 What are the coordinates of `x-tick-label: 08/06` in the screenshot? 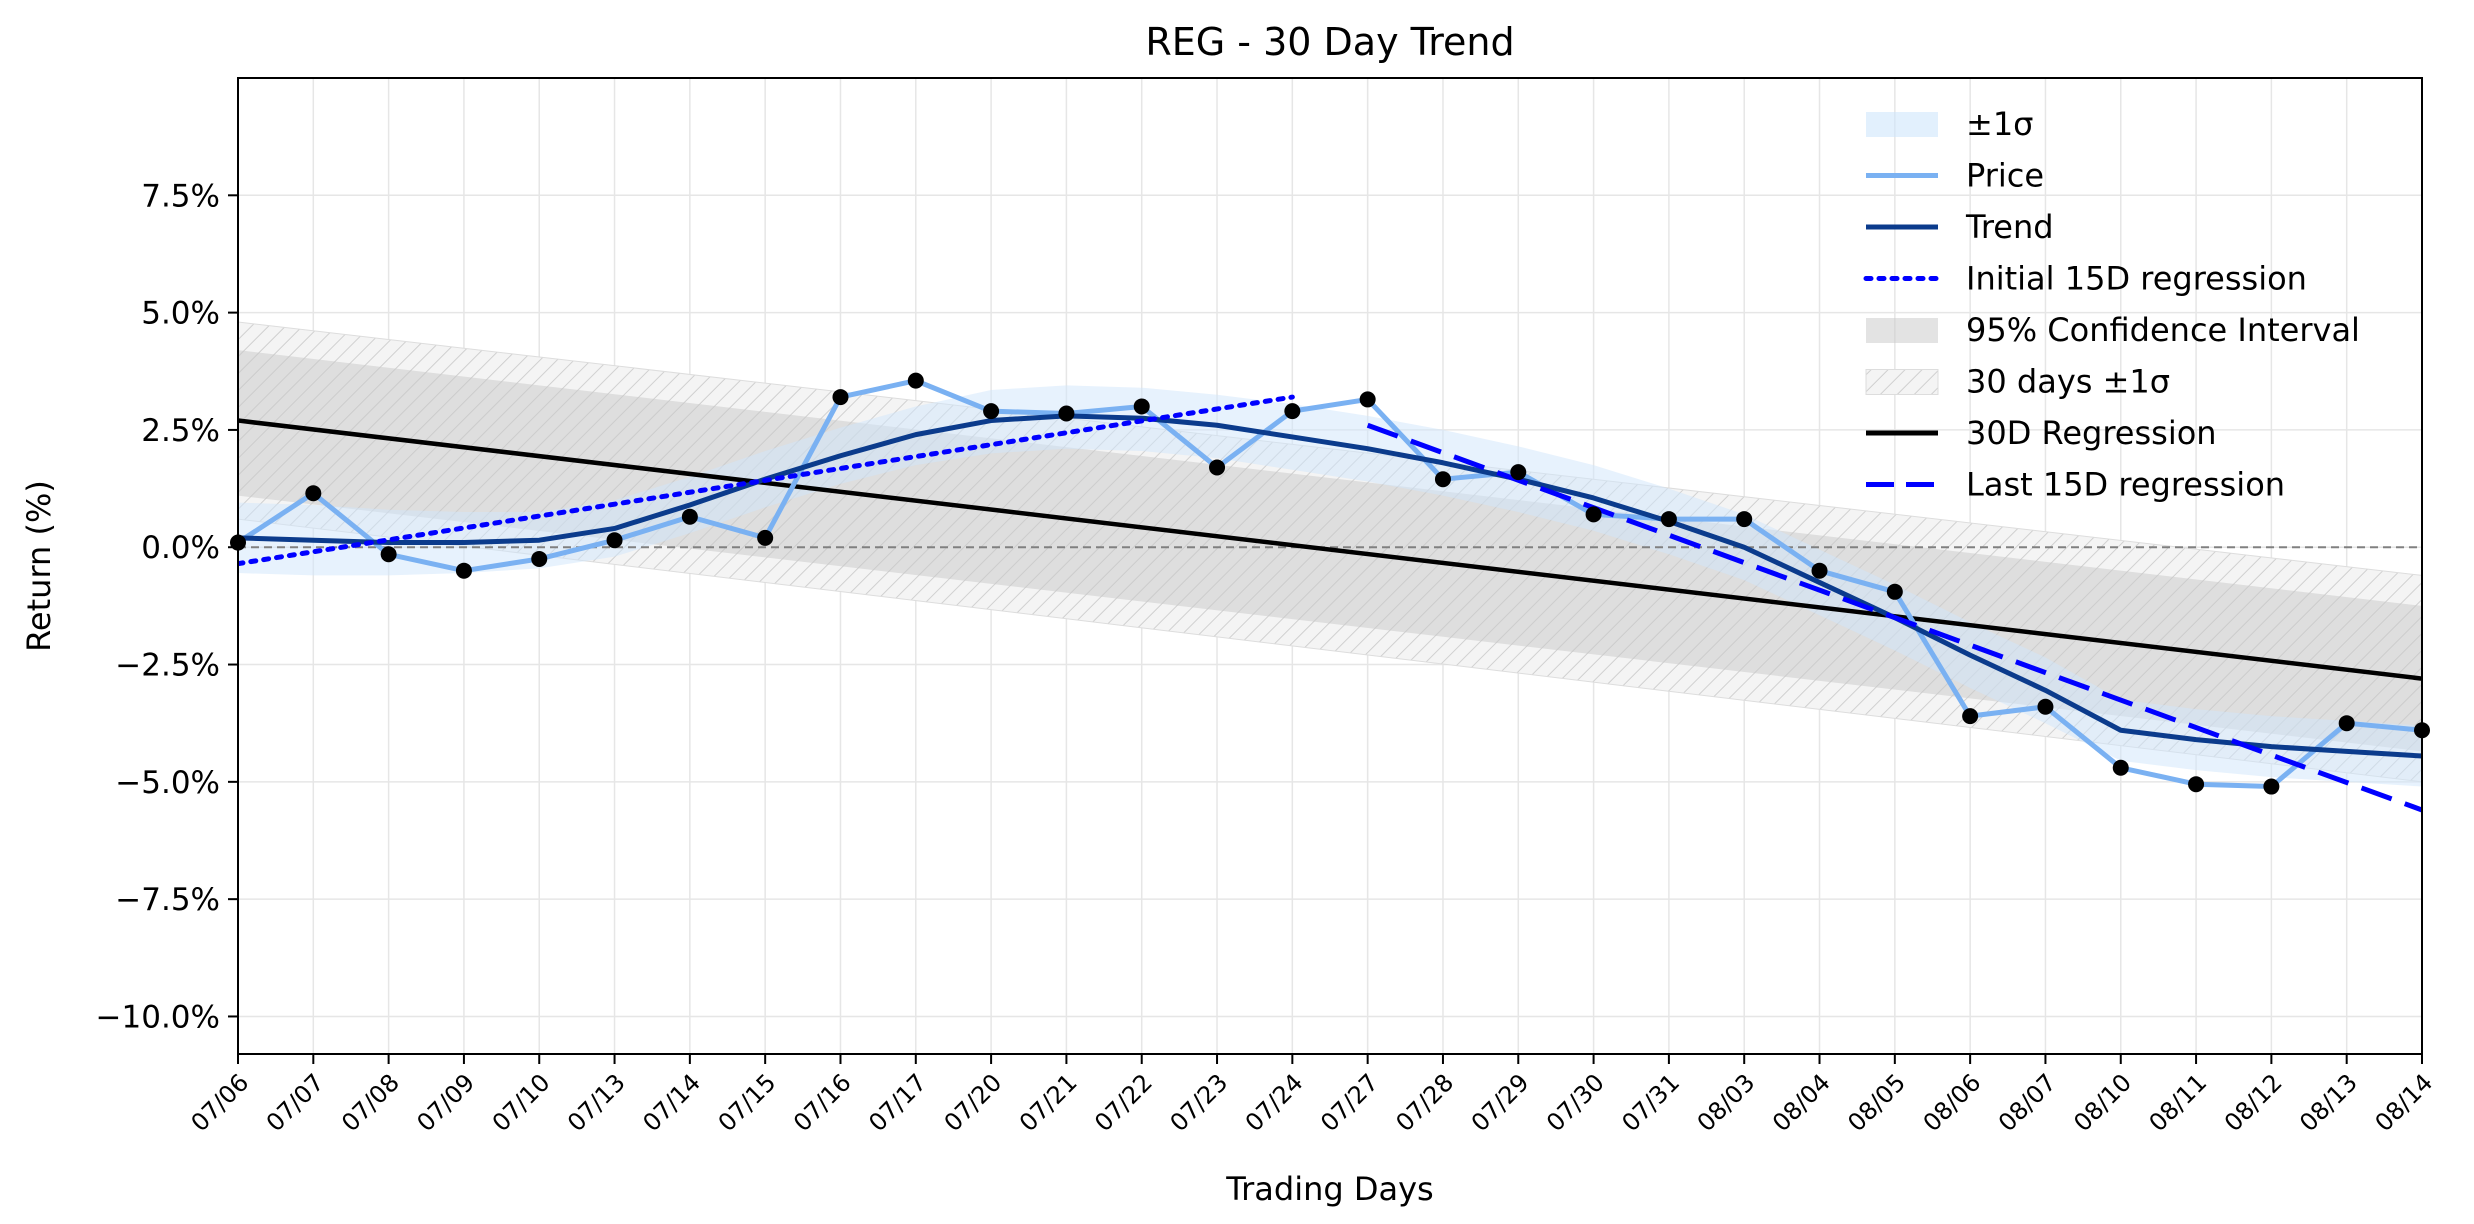 It's located at (1952, 1102).